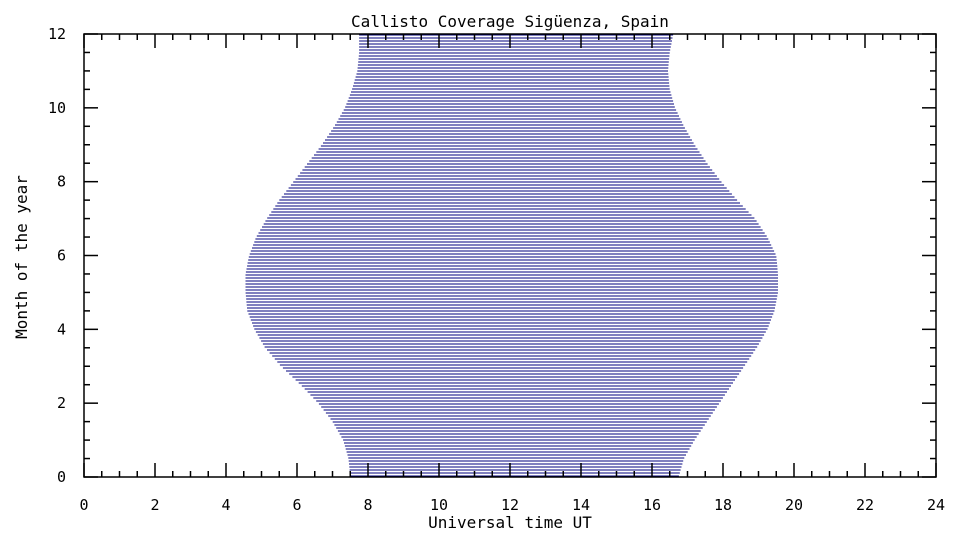 The width and height of the screenshot is (960, 545). Describe the element at coordinates (581, 505) in the screenshot. I see `x-tick-label: 14` at that location.